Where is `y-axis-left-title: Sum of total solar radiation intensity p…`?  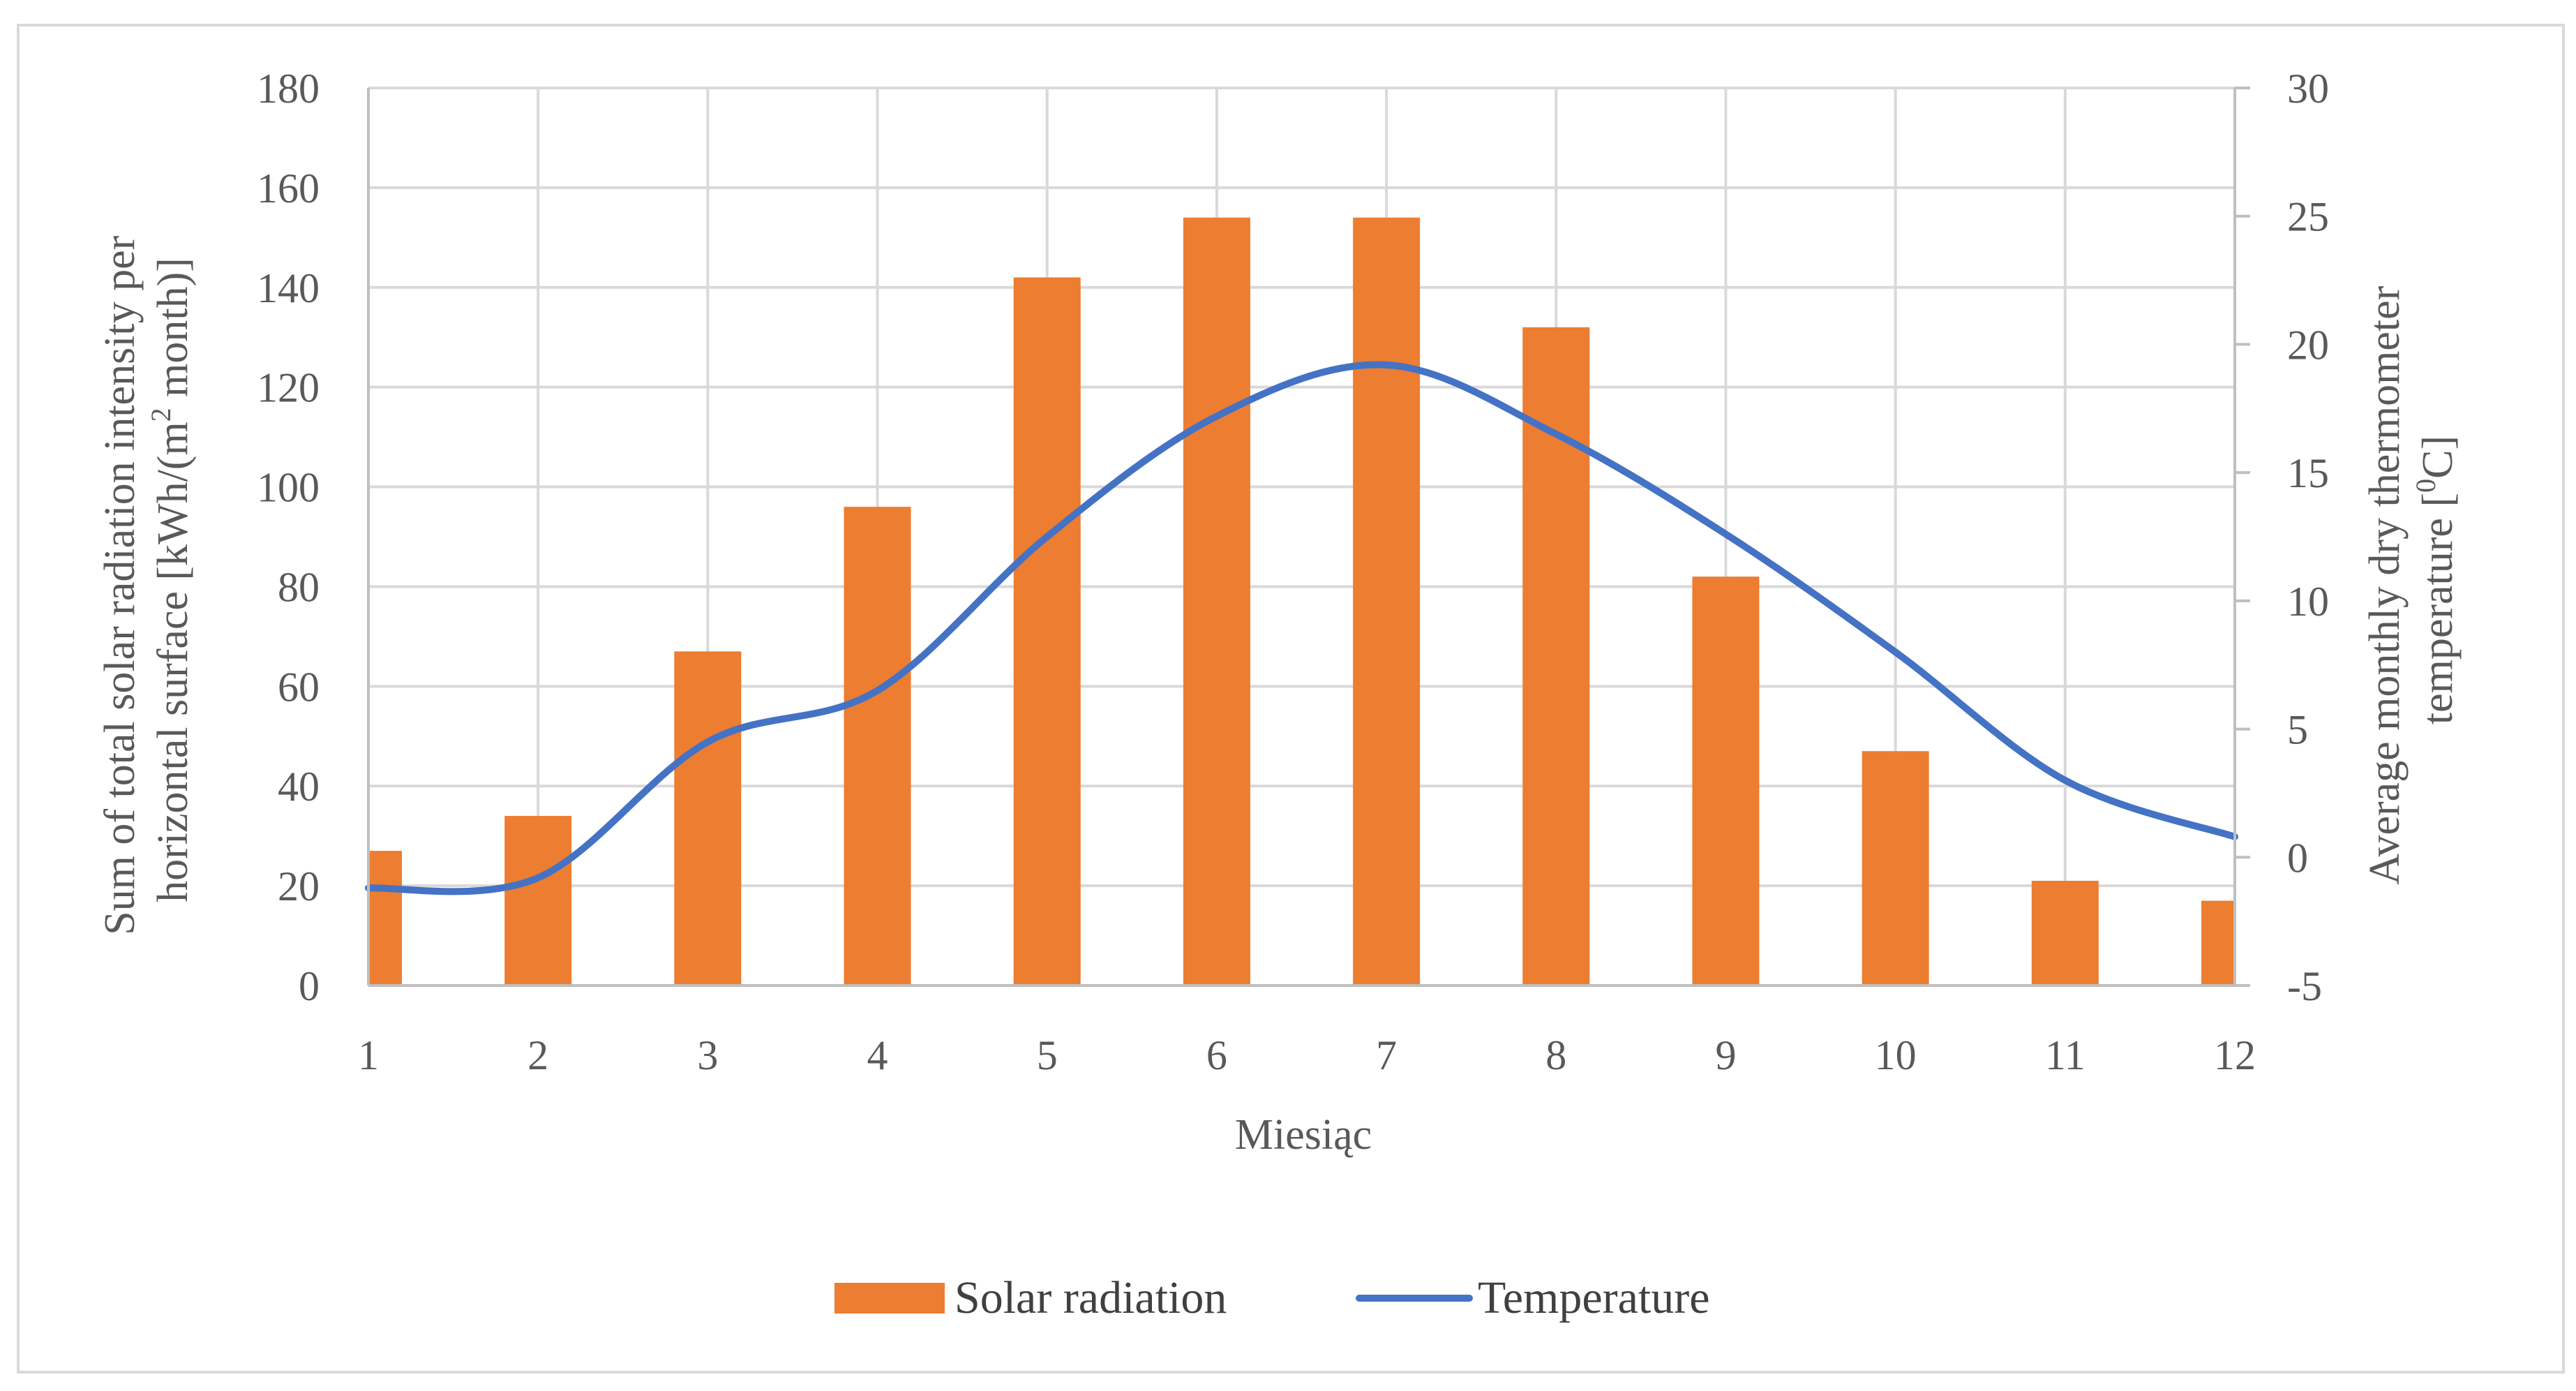
y-axis-left-title: Sum of total solar radiation intensity p… is located at coordinates (146, 580).